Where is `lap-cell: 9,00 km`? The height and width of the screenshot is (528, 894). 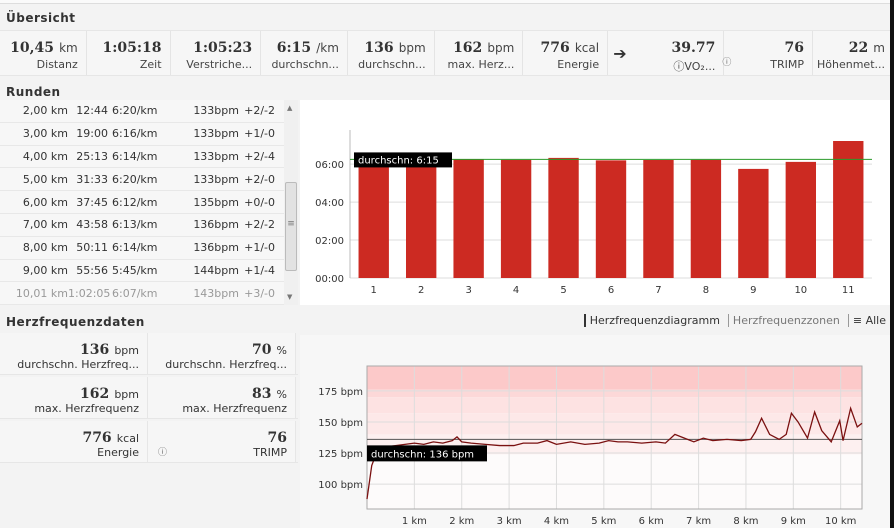
lap-cell: 9,00 km is located at coordinates (45, 270).